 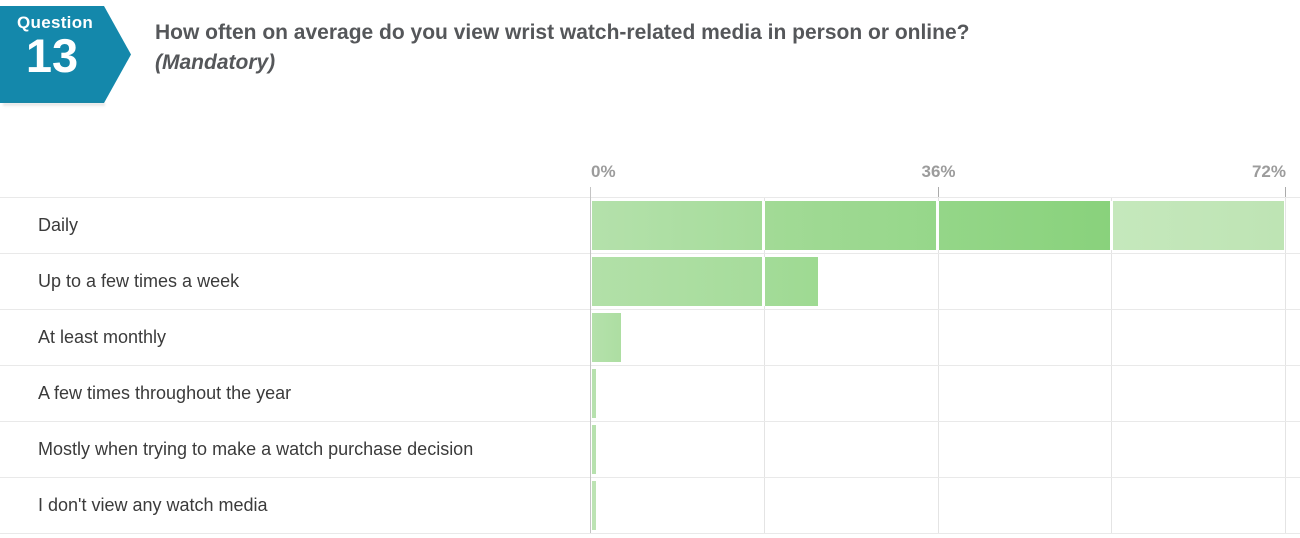 I want to click on axis-tick-label: 36%, so click(x=938, y=171).